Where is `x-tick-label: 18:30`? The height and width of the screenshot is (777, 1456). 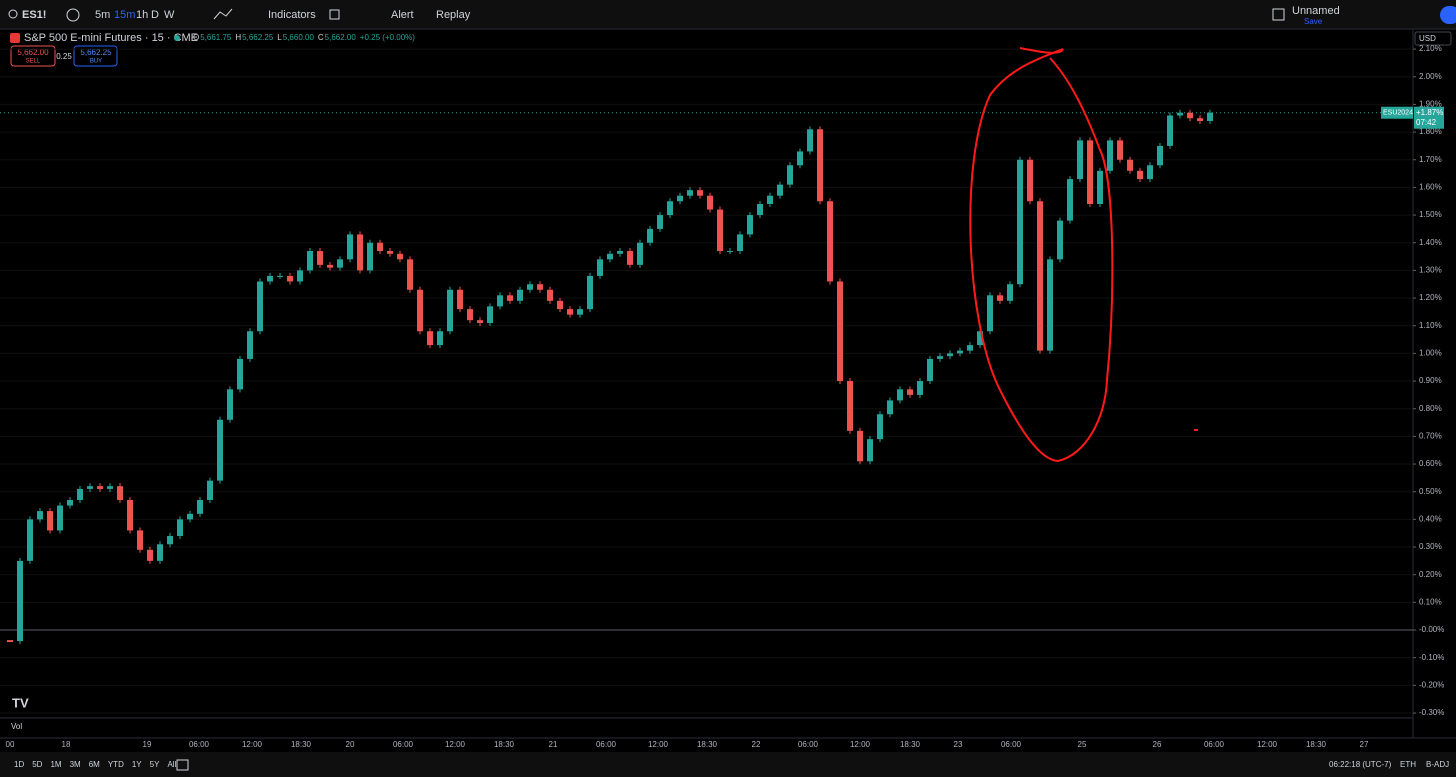
x-tick-label: 18:30 is located at coordinates (504, 744).